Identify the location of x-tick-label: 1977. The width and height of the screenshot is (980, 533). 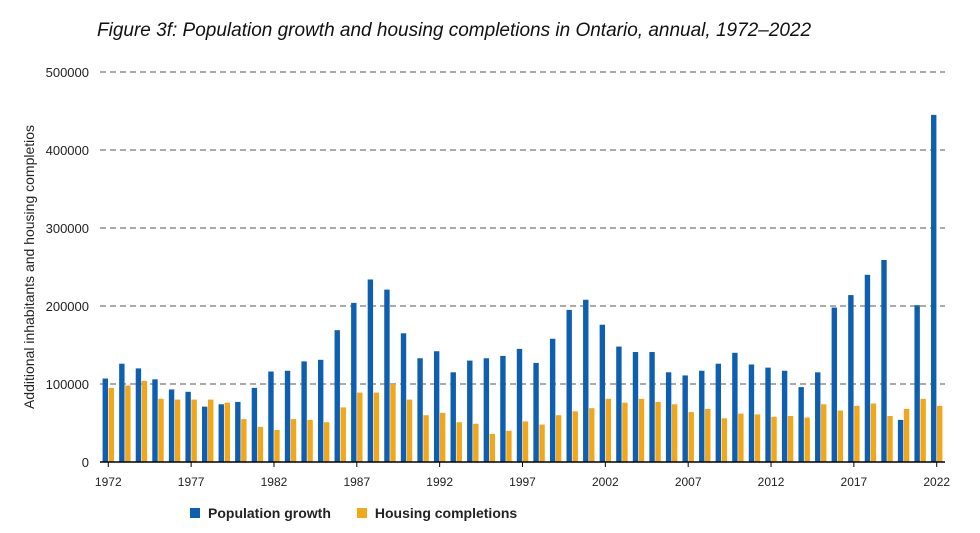
(191, 482).